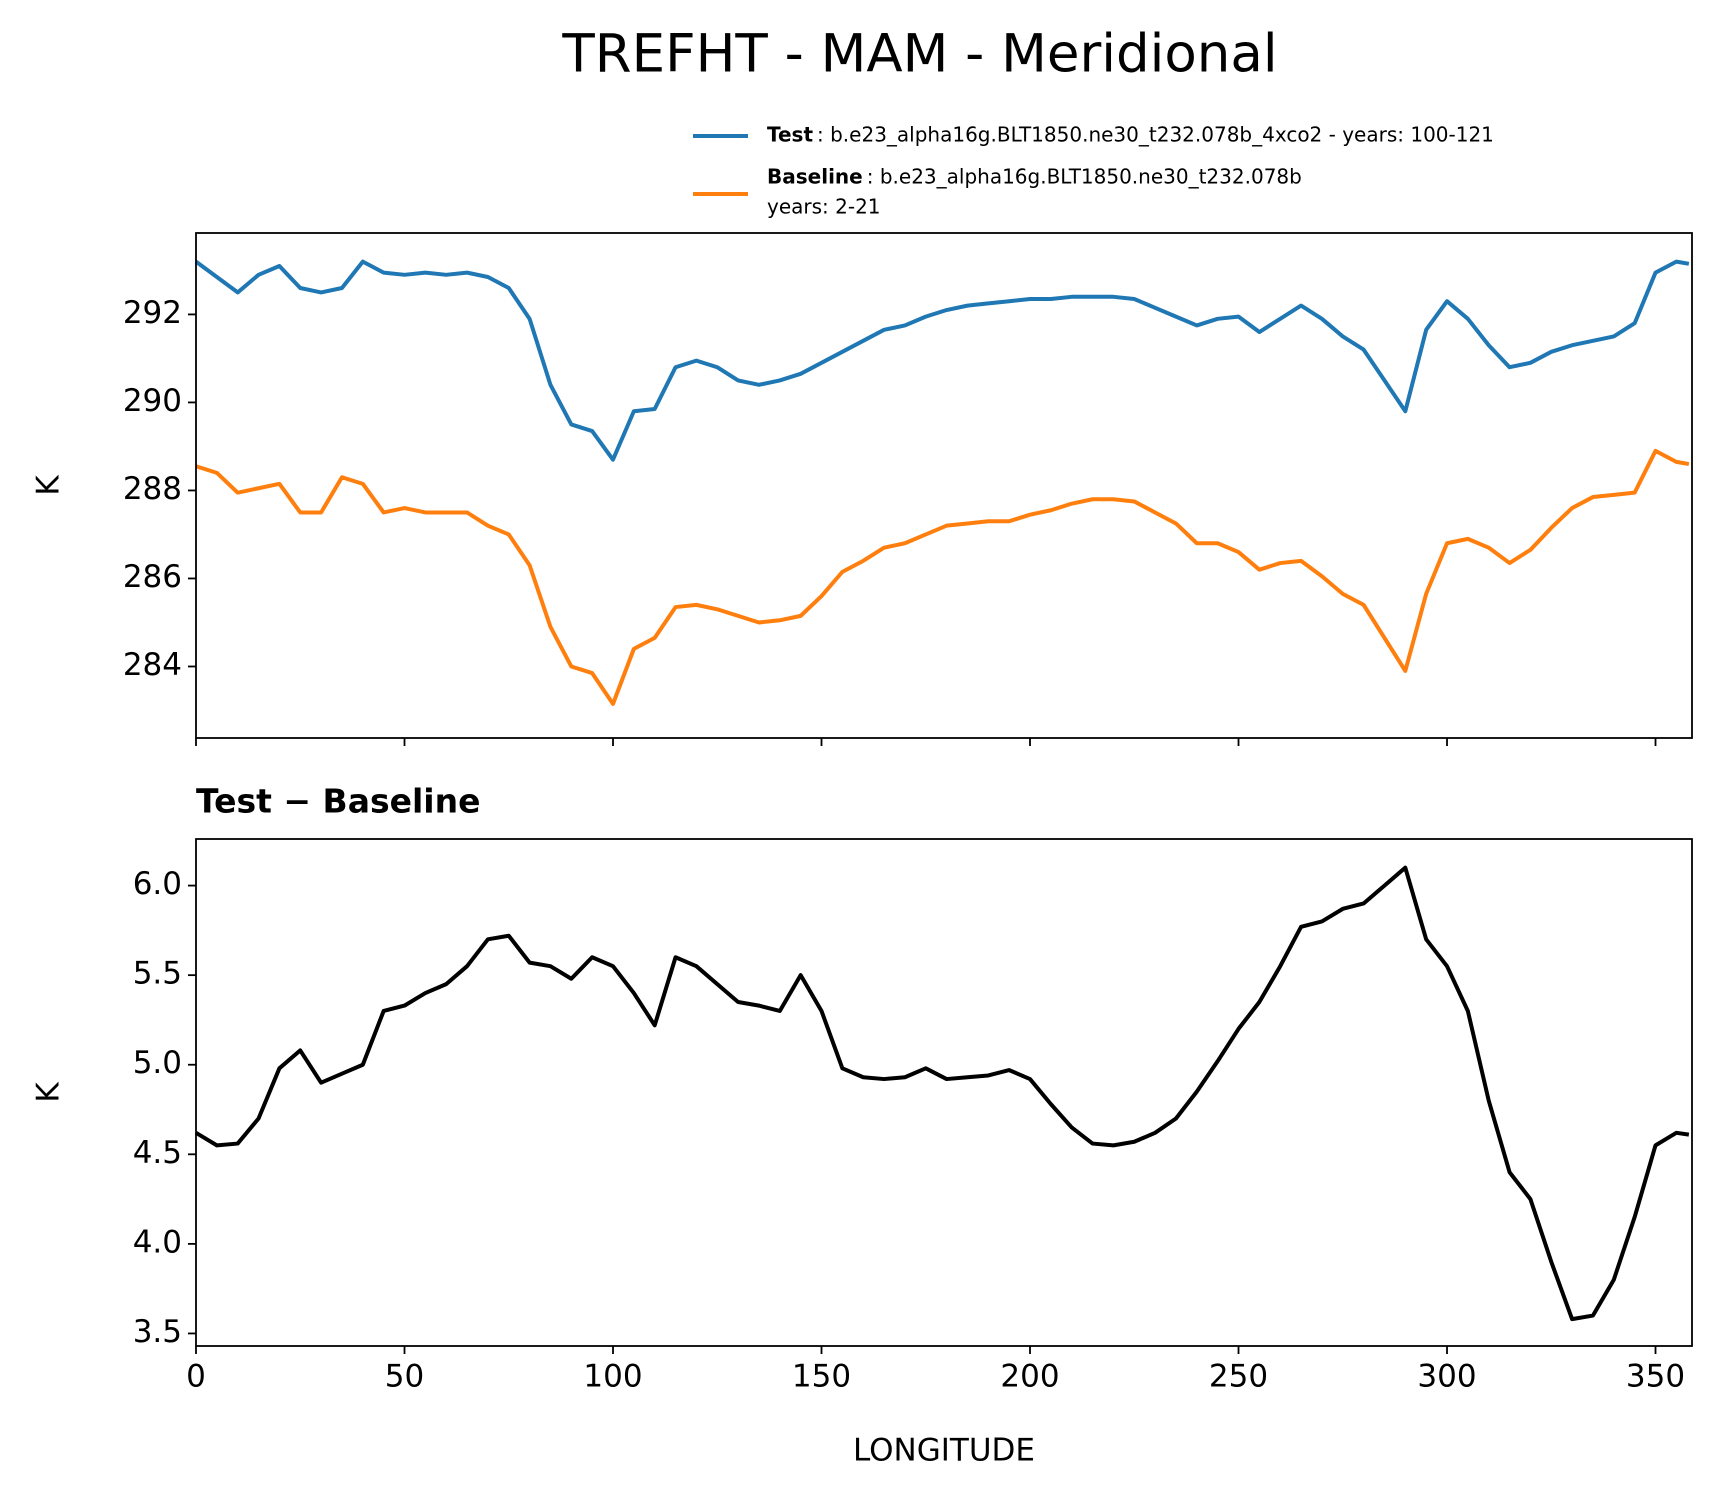  What do you see at coordinates (824, 207) in the screenshot?
I see `legend-text: years: 2-21` at bounding box center [824, 207].